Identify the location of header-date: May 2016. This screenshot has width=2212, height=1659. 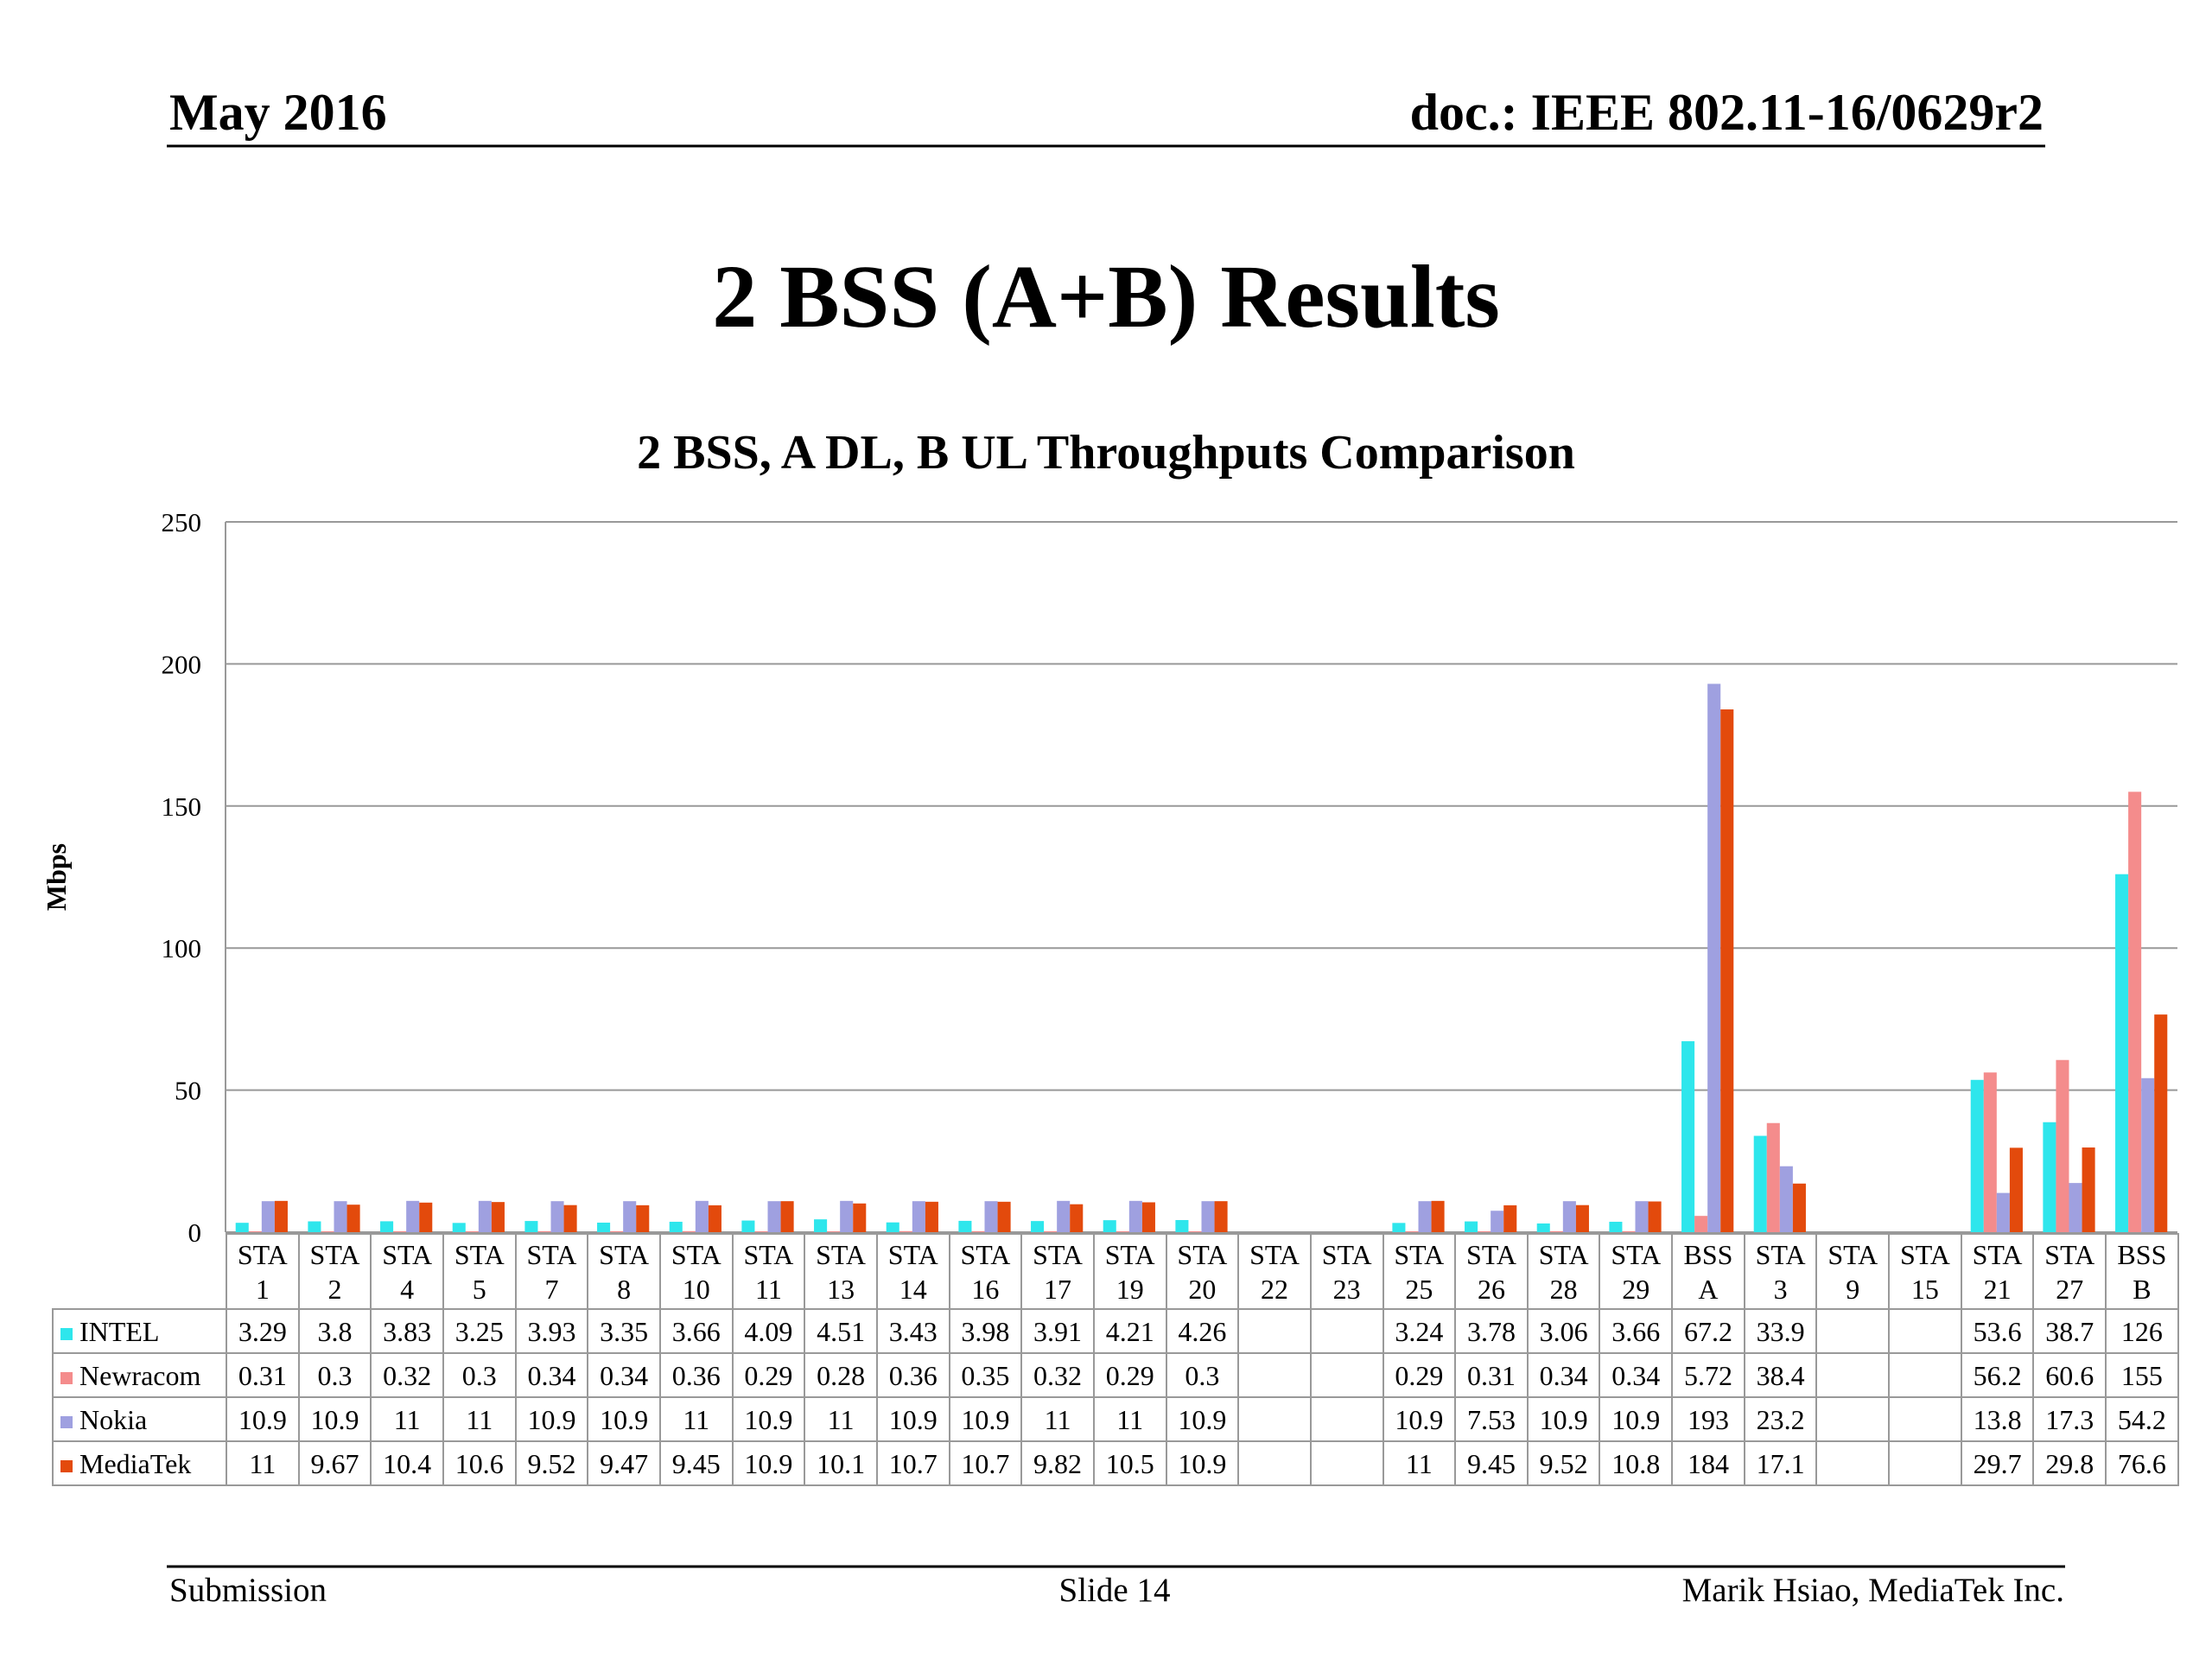
(278, 112).